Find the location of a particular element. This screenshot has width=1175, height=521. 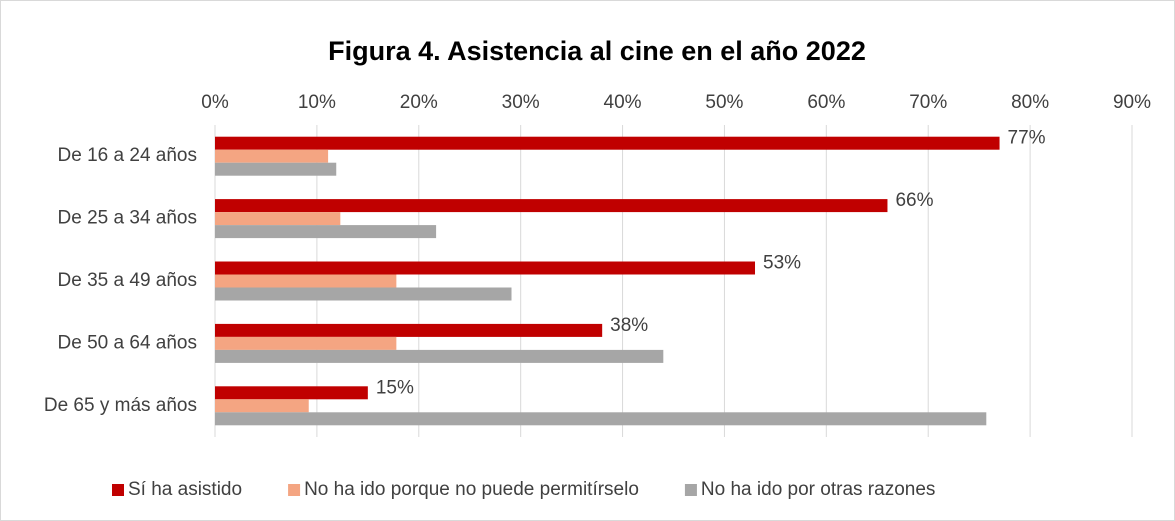

data-label: 66% is located at coordinates (914, 200).